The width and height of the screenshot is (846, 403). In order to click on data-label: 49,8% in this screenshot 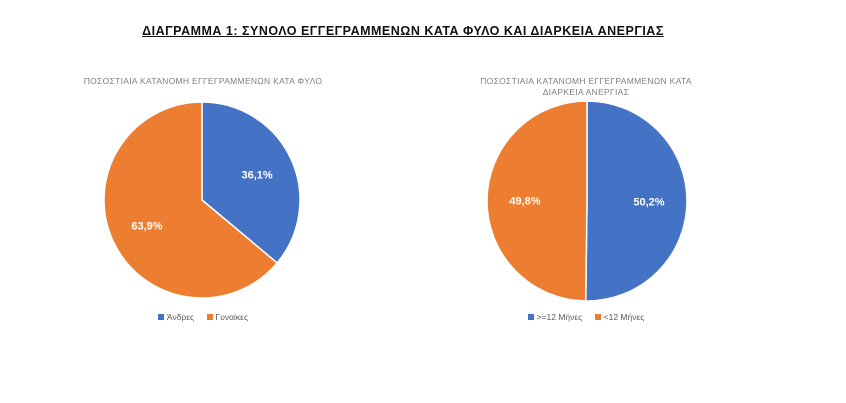, I will do `click(524, 202)`.